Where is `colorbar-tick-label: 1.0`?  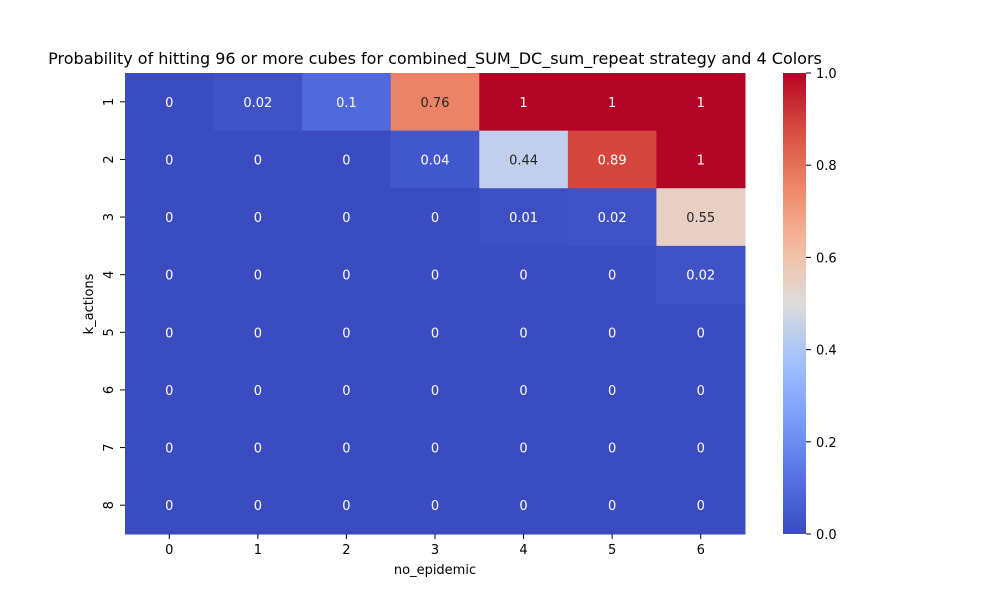
colorbar-tick-label: 1.0 is located at coordinates (826, 74).